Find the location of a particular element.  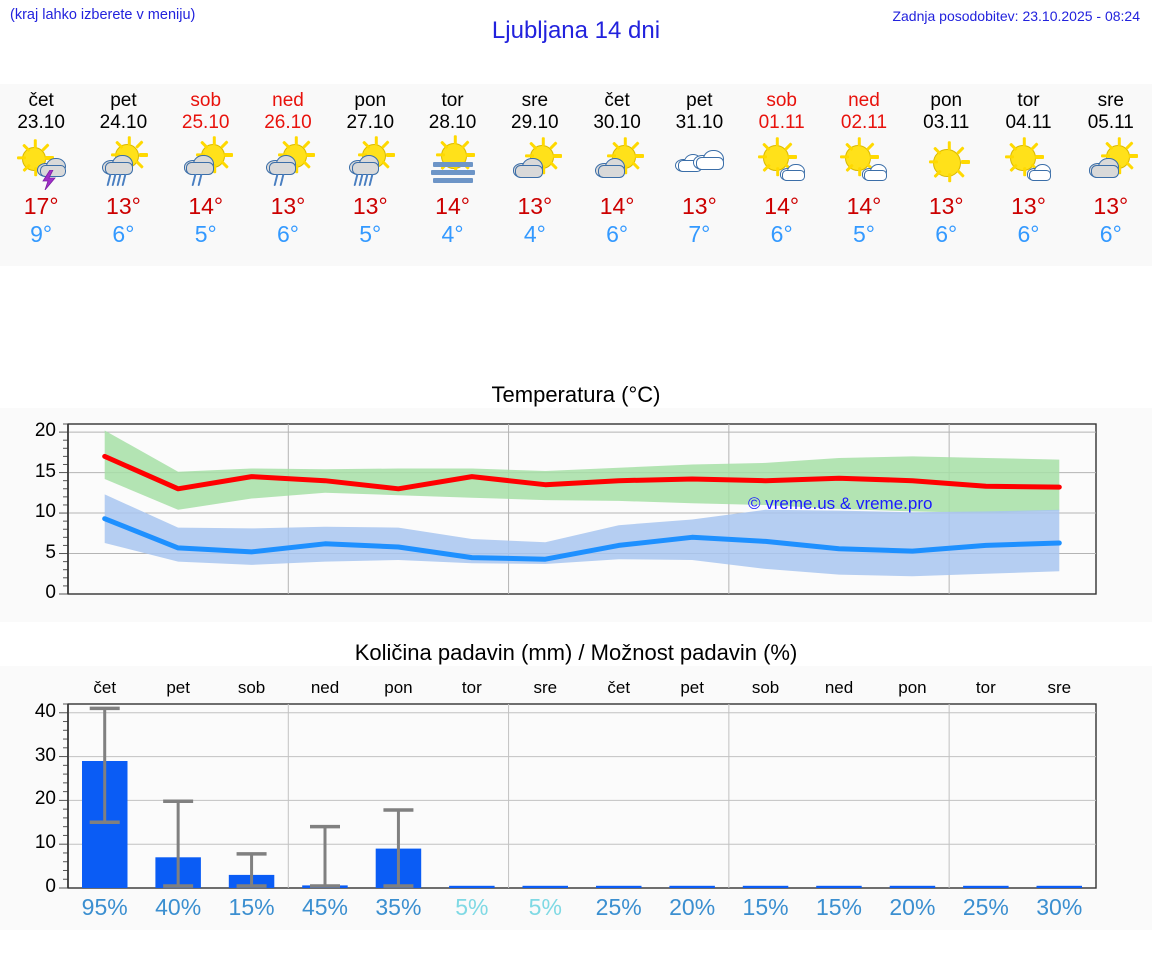

day-date: 02.11 is located at coordinates (864, 122).